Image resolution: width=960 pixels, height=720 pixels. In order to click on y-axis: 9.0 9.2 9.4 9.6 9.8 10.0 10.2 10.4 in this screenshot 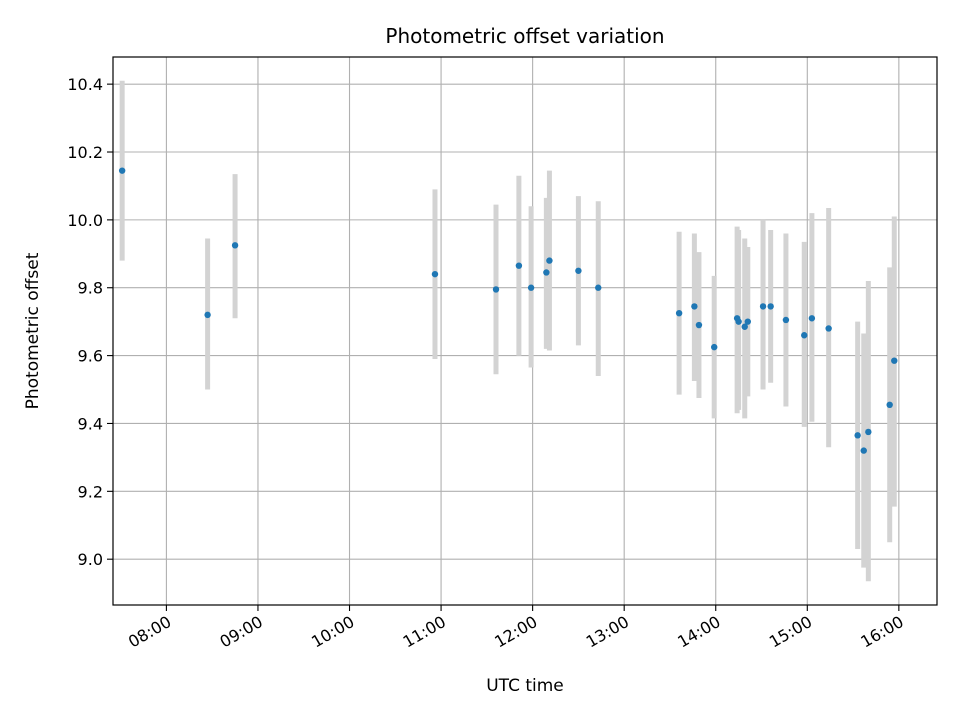, I will do `click(90, 322)`.